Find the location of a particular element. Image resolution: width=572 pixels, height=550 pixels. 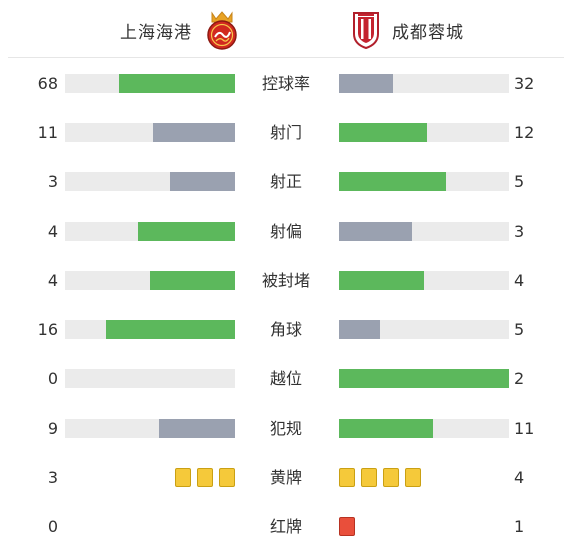

stat-row: 68 控球率 32 is located at coordinates (286, 84).